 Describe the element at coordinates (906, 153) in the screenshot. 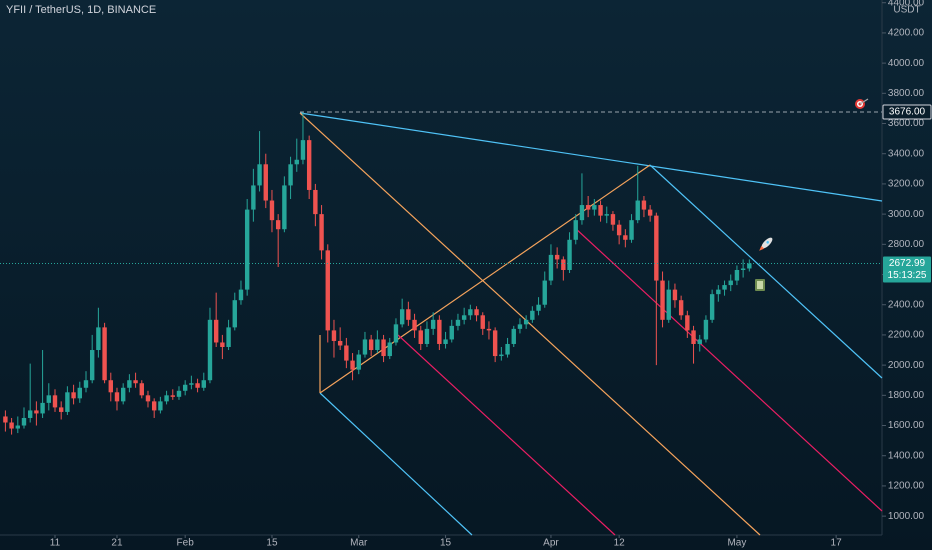

I see `y-tick-label: 3400.00` at that location.